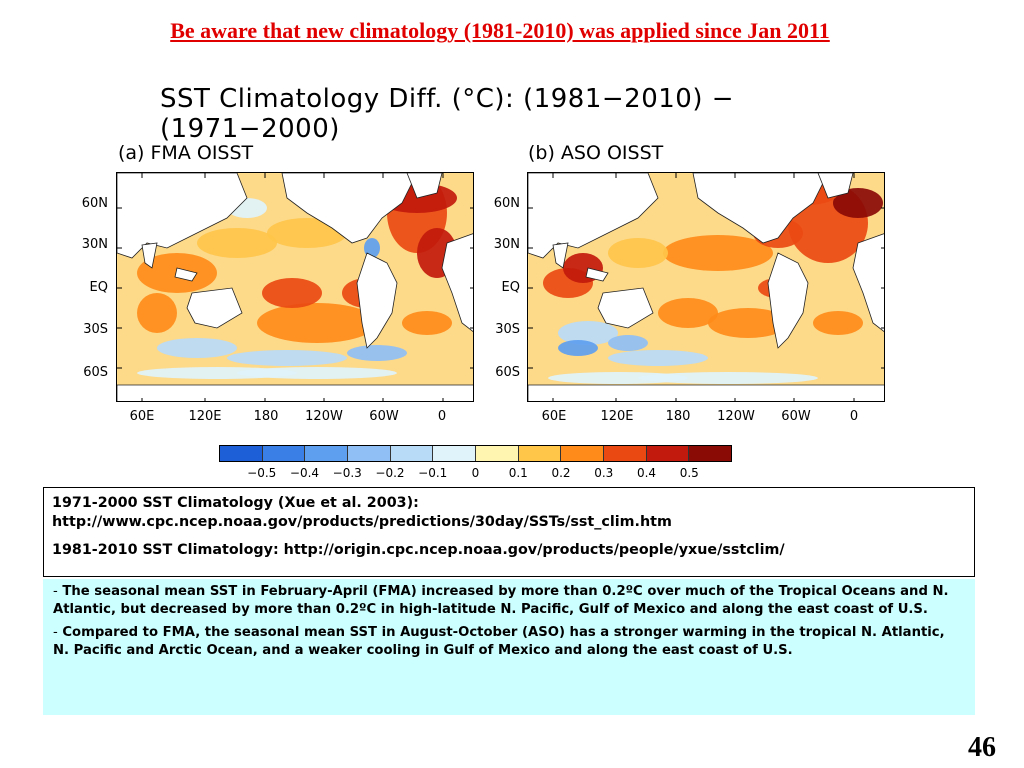  What do you see at coordinates (689, 473) in the screenshot?
I see `colorbar-tick-label: 0.5` at bounding box center [689, 473].